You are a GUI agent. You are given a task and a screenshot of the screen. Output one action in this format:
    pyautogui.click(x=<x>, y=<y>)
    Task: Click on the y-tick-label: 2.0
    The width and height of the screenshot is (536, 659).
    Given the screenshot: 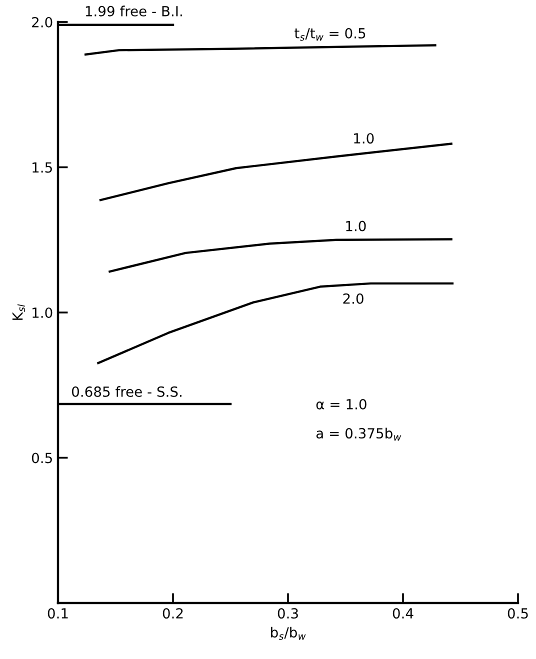 What is the action you would take?
    pyautogui.click(x=42, y=22)
    